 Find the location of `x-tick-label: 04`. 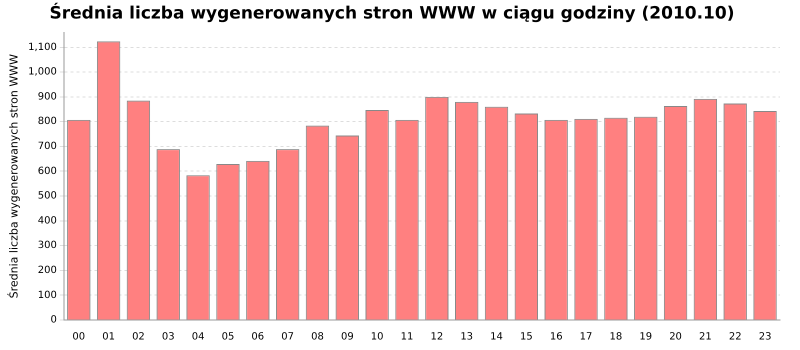

x-tick-label: 04 is located at coordinates (198, 337).